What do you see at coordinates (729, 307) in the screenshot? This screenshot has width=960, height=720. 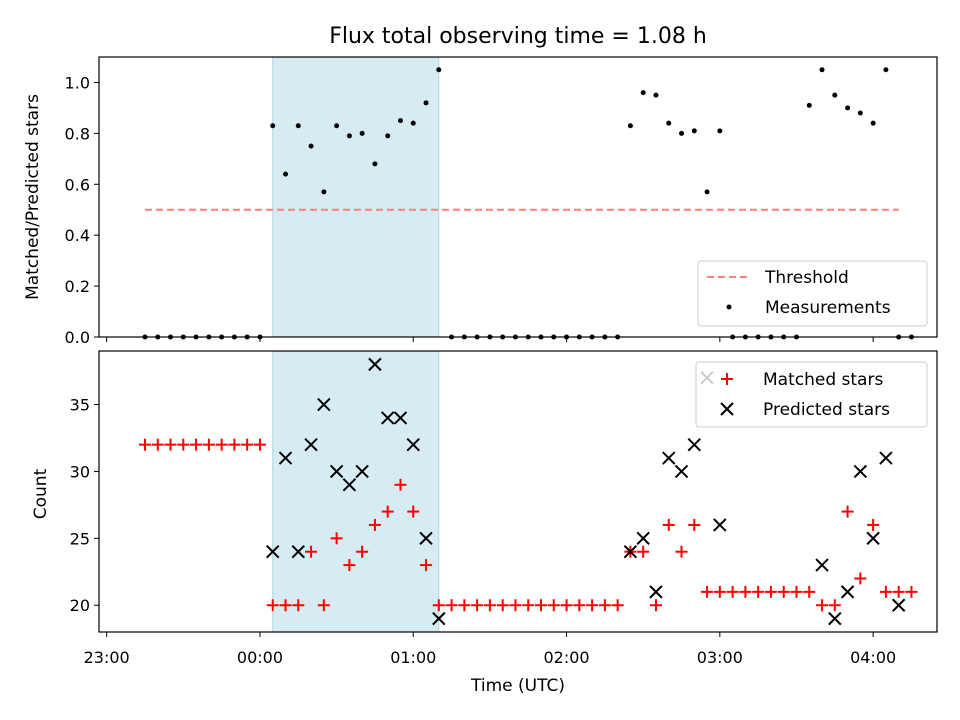 I see `legend-measurements-swatch` at bounding box center [729, 307].